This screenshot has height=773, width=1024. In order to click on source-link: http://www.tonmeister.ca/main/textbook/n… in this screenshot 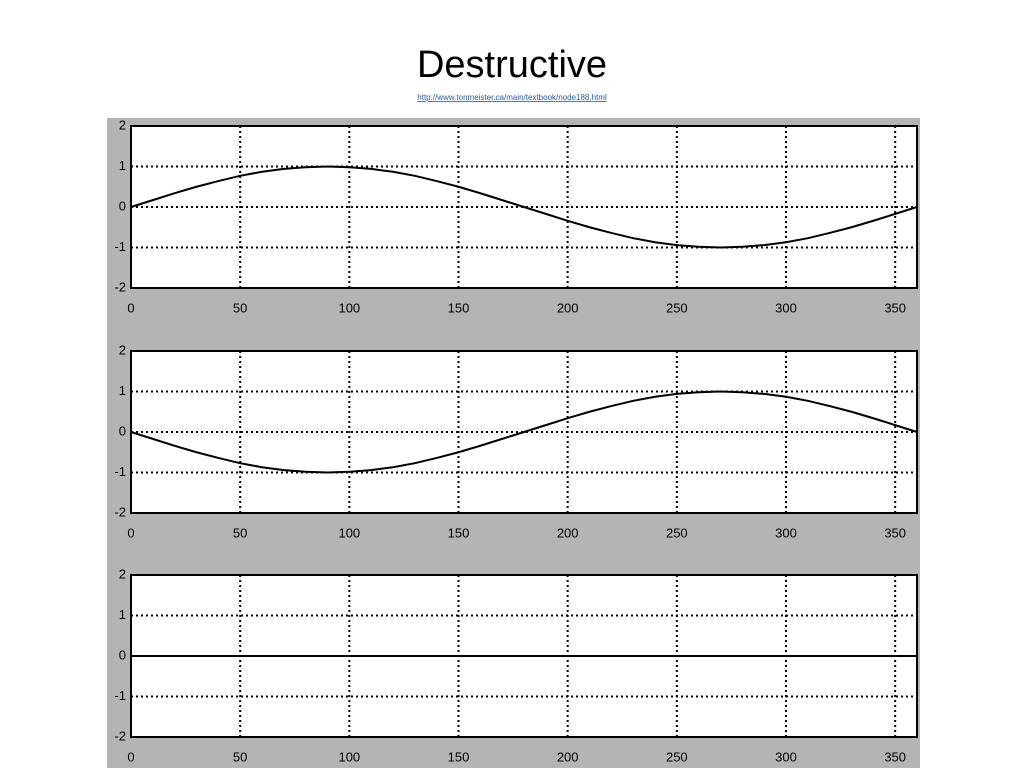, I will do `click(512, 97)`.